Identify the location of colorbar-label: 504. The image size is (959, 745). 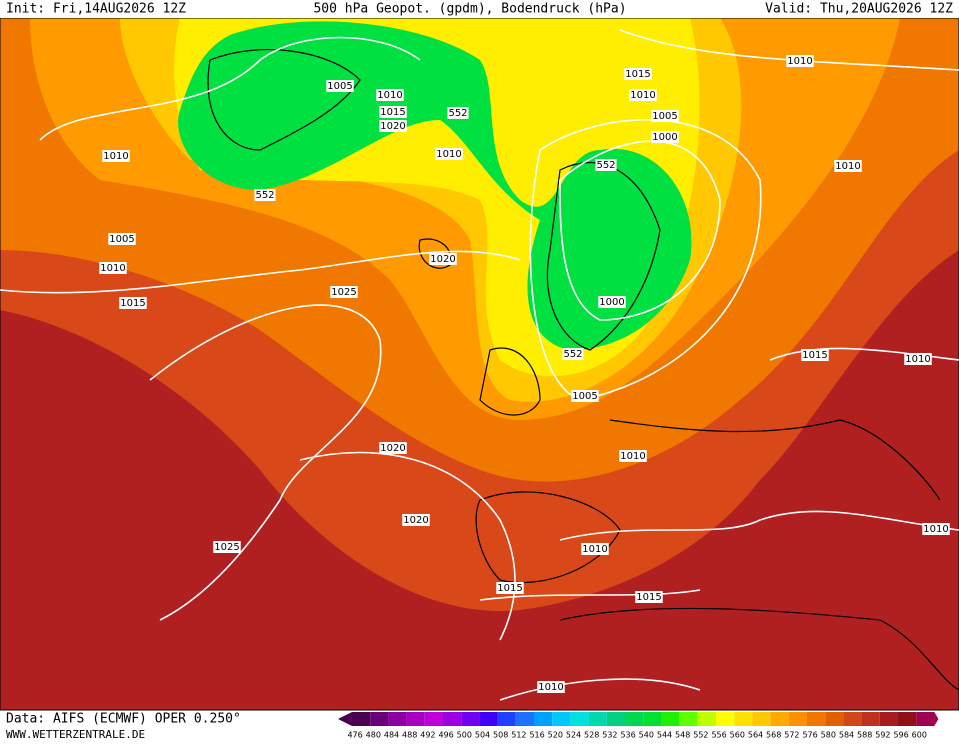
(482, 735).